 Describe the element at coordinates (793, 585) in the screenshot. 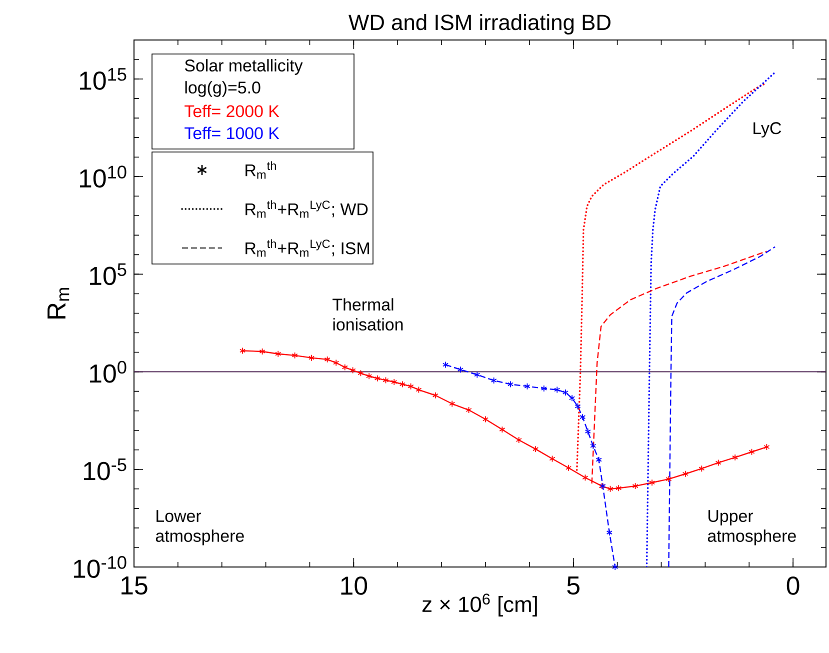

I see `x-tick-label: 0` at that location.